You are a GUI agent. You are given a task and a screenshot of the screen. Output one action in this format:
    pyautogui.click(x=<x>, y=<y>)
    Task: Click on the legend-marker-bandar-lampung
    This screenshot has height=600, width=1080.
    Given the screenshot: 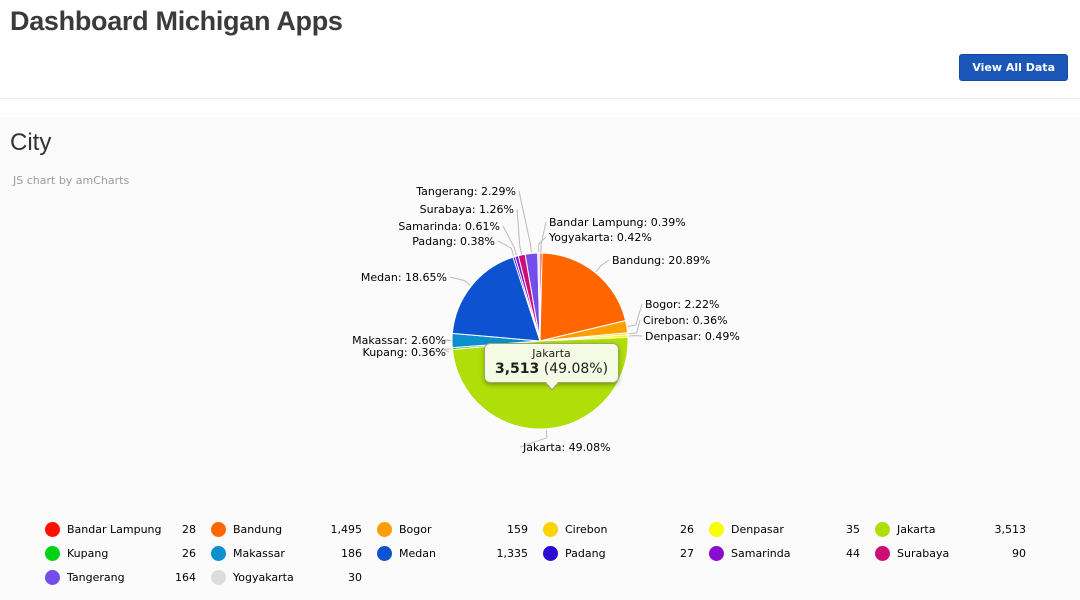 What is the action you would take?
    pyautogui.click(x=52, y=529)
    